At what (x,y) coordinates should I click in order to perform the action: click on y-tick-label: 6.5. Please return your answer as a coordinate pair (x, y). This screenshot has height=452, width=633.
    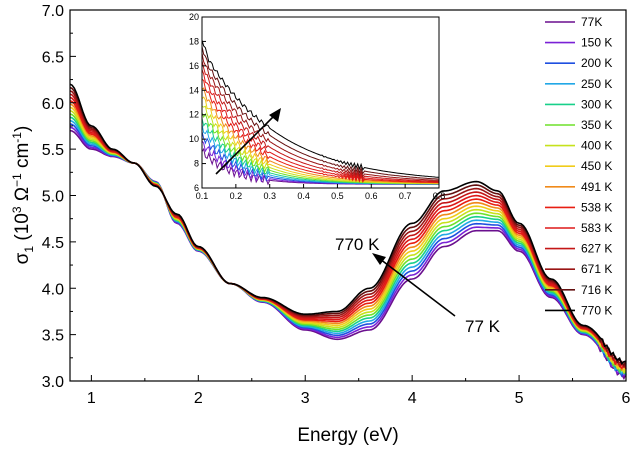
    Looking at the image, I should click on (53, 57).